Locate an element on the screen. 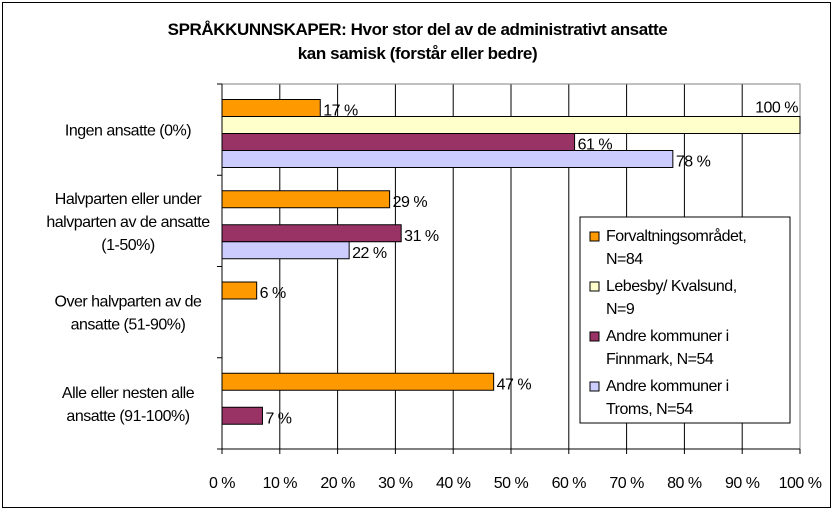  x-tick-label: 40 % is located at coordinates (453, 483).